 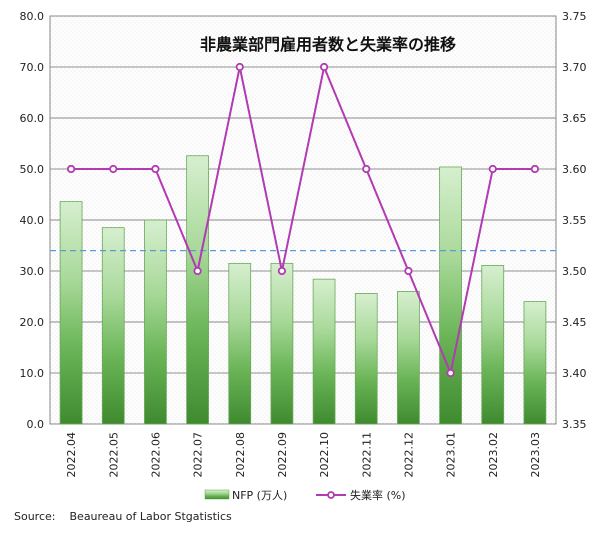 What do you see at coordinates (32, 271) in the screenshot?
I see `y-left-tick-label: 30.0` at bounding box center [32, 271].